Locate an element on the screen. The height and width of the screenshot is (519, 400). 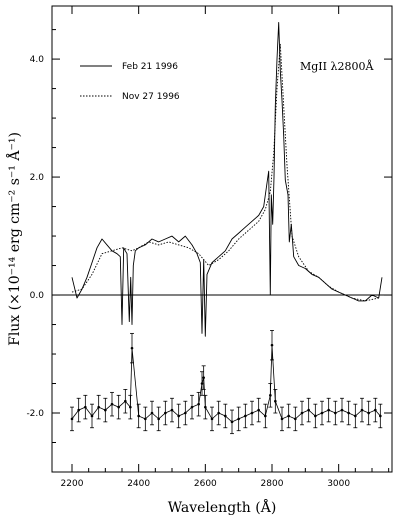
legend-label-nov: Nov 27 1996 is located at coordinates (151, 97).